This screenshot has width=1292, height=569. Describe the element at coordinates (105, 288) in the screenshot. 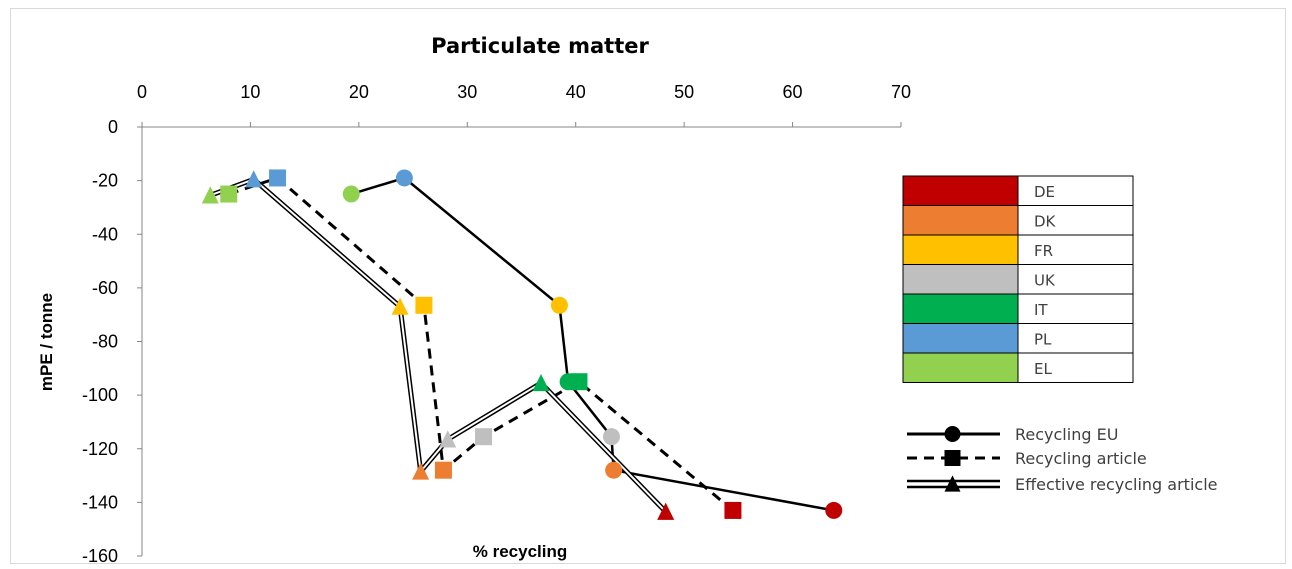

I see `y-tick-label: -60` at that location.